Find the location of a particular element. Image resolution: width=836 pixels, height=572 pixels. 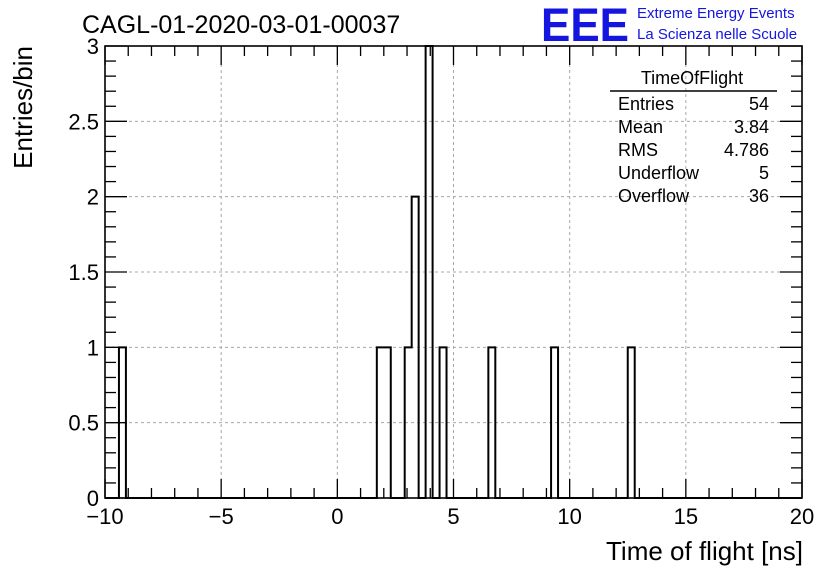

y-tick-label: 2 is located at coordinates (93, 197).